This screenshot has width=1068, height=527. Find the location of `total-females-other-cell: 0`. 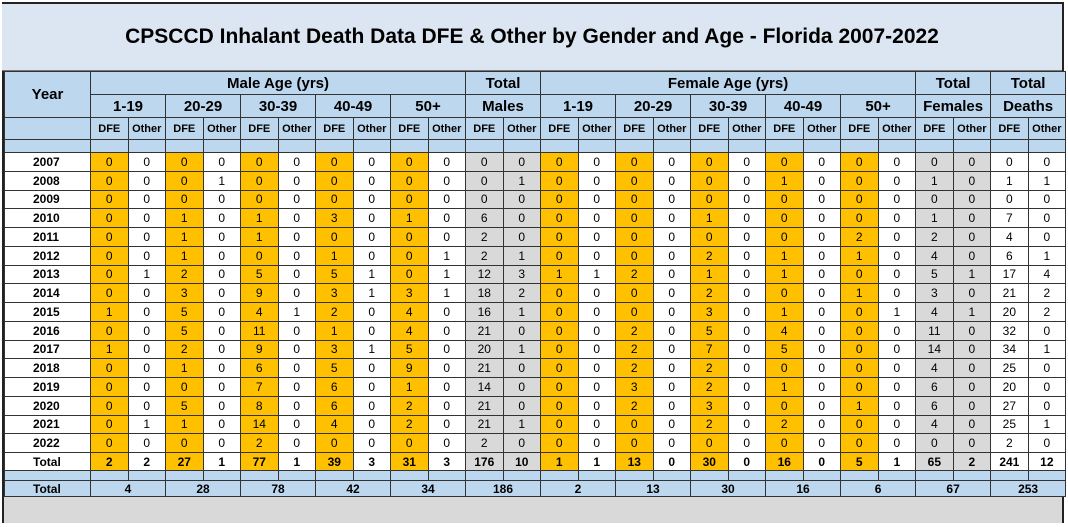

total-females-other-cell: 0 is located at coordinates (972, 424).